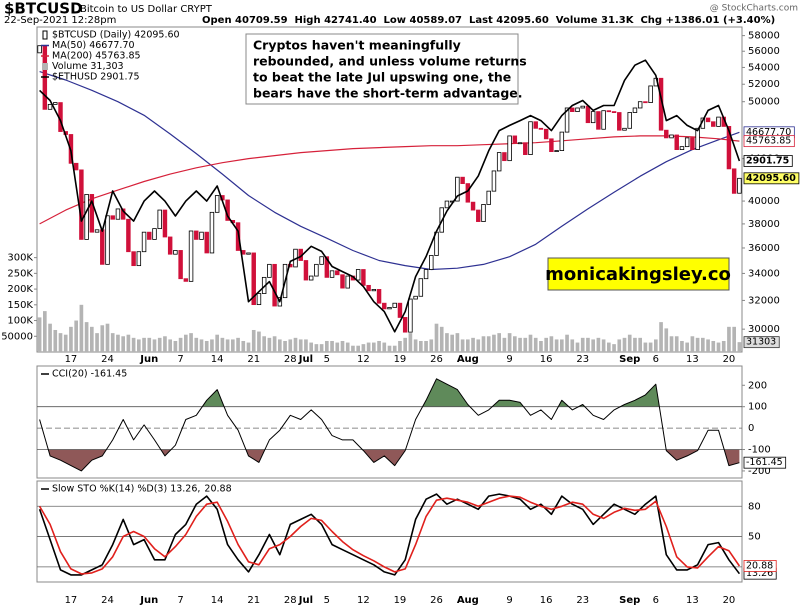 The image size is (803, 611). What do you see at coordinates (180, 600) in the screenshot?
I see `x-tick-label: 7` at bounding box center [180, 600].